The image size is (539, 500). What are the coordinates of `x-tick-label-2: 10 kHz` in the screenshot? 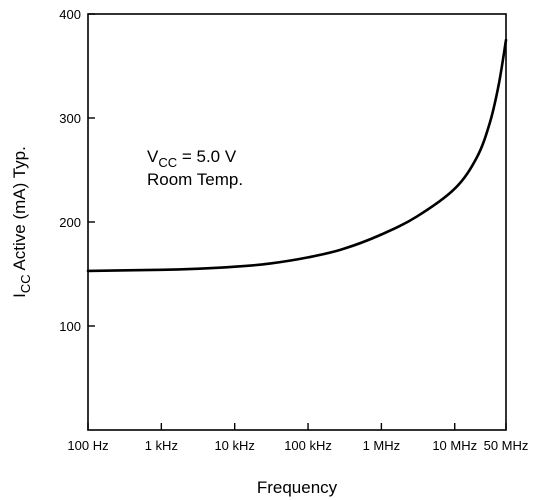 It's located at (234, 445).